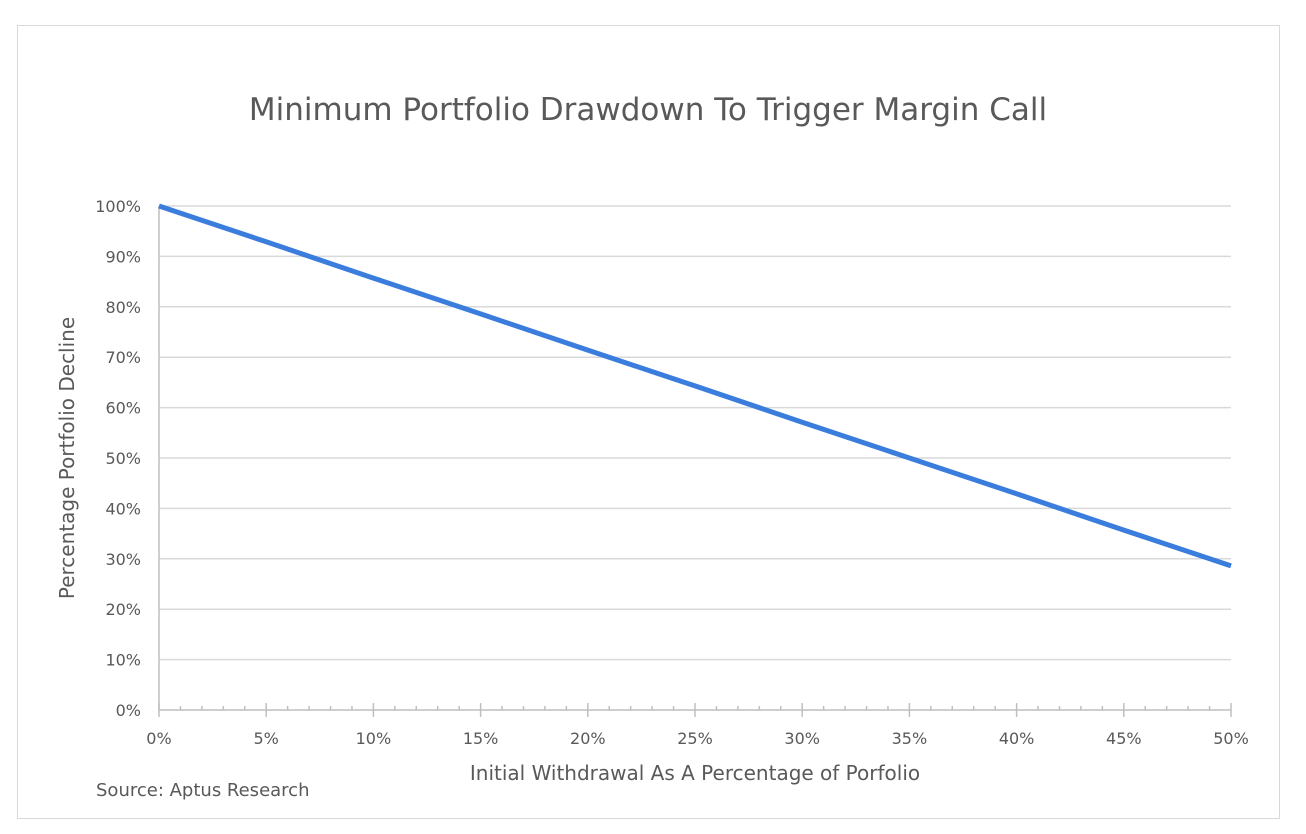 This screenshot has width=1306, height=834. I want to click on y-tick-label: 70%, so click(123, 357).